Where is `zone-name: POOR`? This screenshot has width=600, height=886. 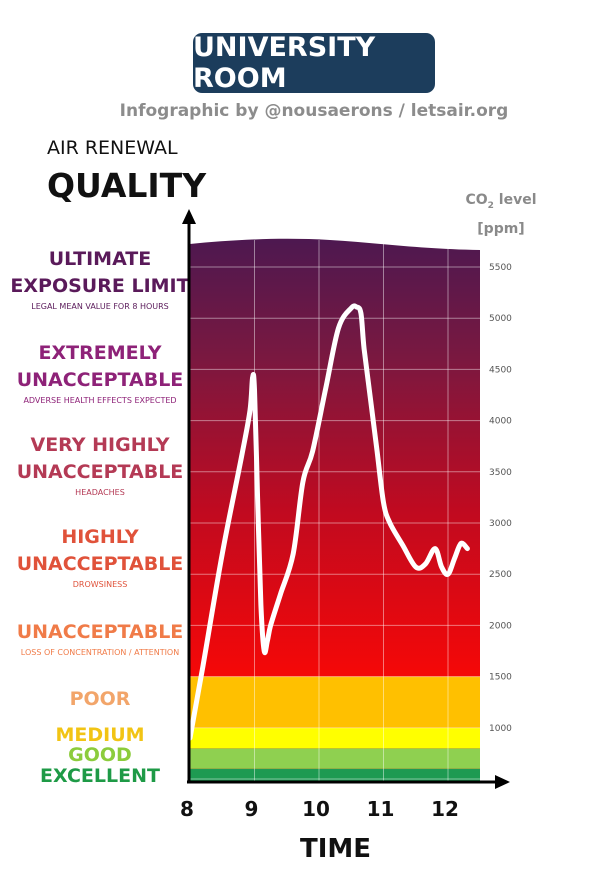 zone-name: POOR is located at coordinates (100, 699).